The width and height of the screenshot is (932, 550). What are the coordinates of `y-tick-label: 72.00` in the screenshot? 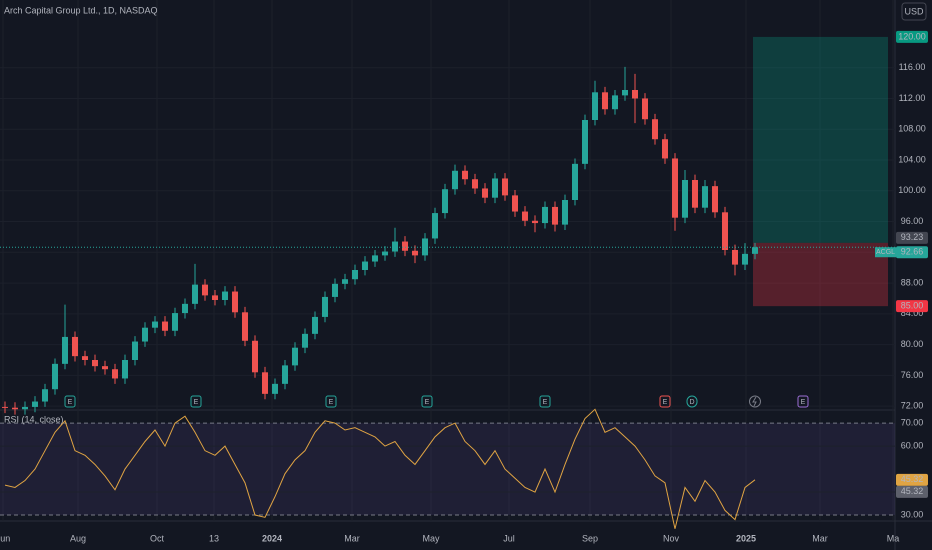 It's located at (912, 406).